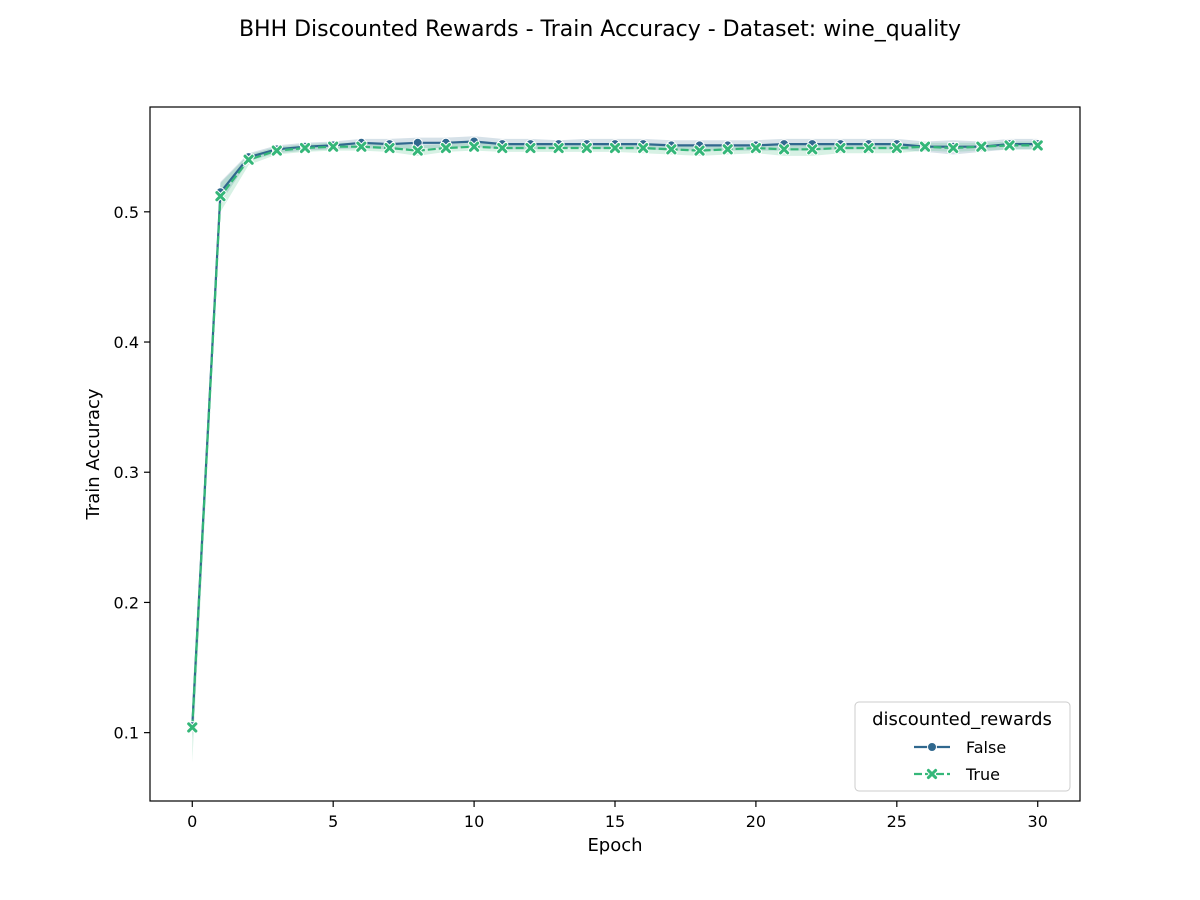  I want to click on legend-label-false: False, so click(986, 747).